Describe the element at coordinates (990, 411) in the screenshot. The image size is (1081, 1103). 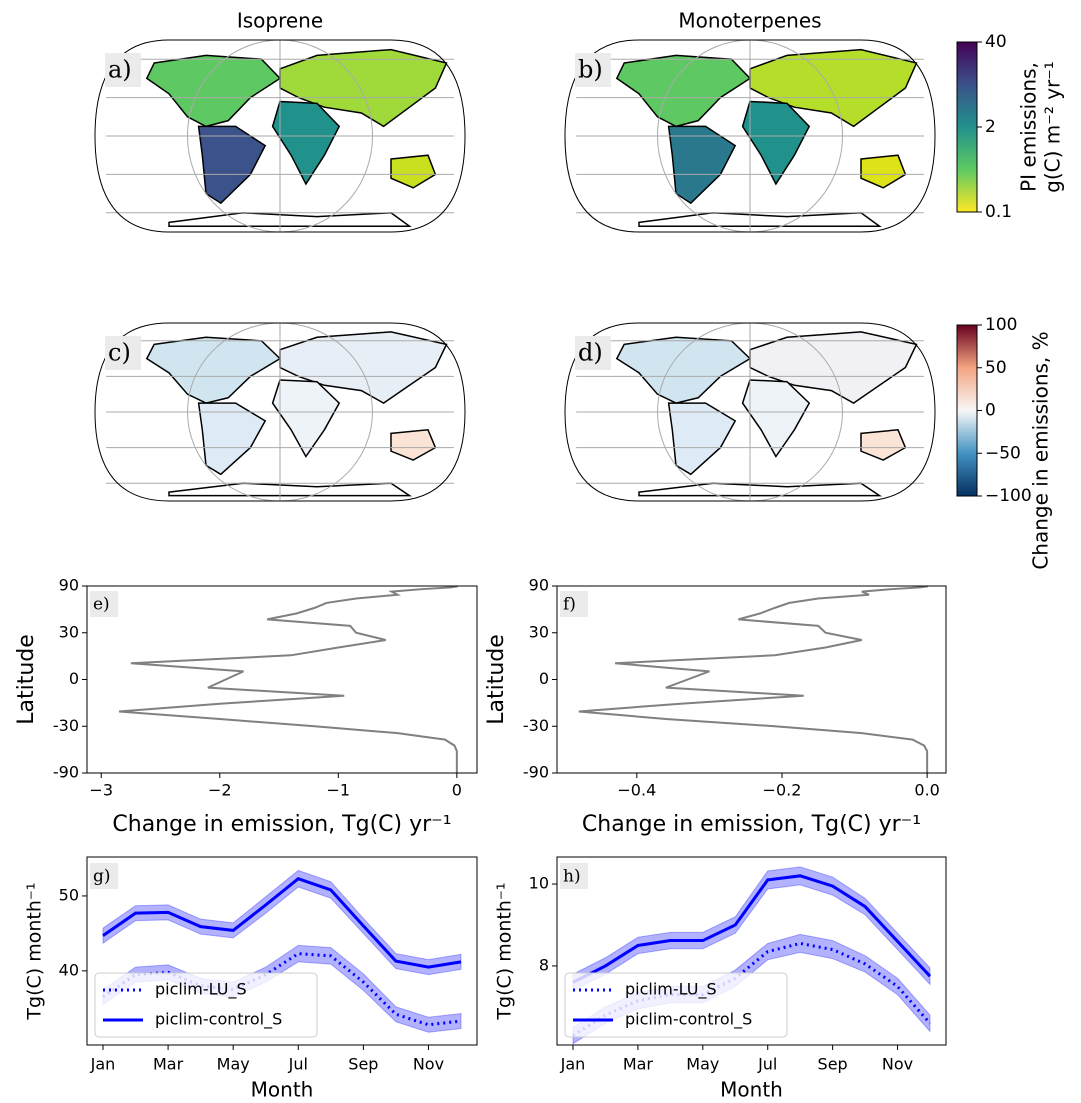
I see `colorbar-tick-label: 0` at that location.